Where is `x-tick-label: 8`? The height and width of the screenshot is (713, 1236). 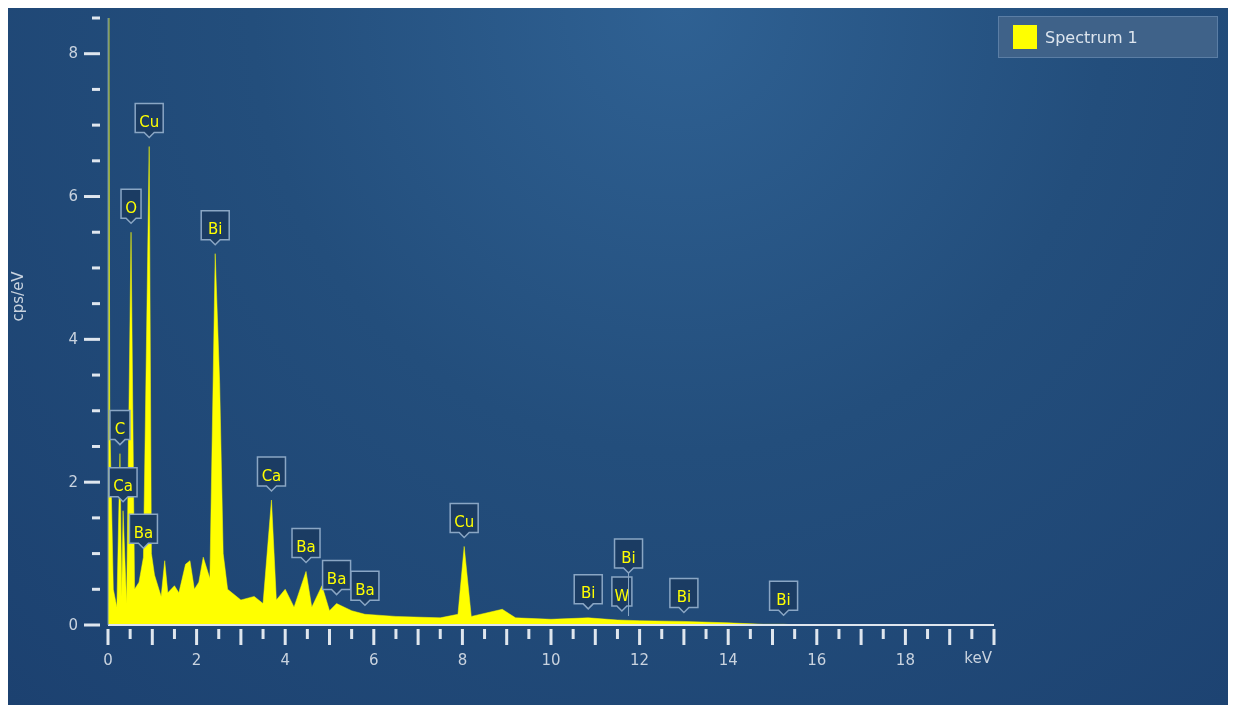 x-tick-label: 8 is located at coordinates (462, 660).